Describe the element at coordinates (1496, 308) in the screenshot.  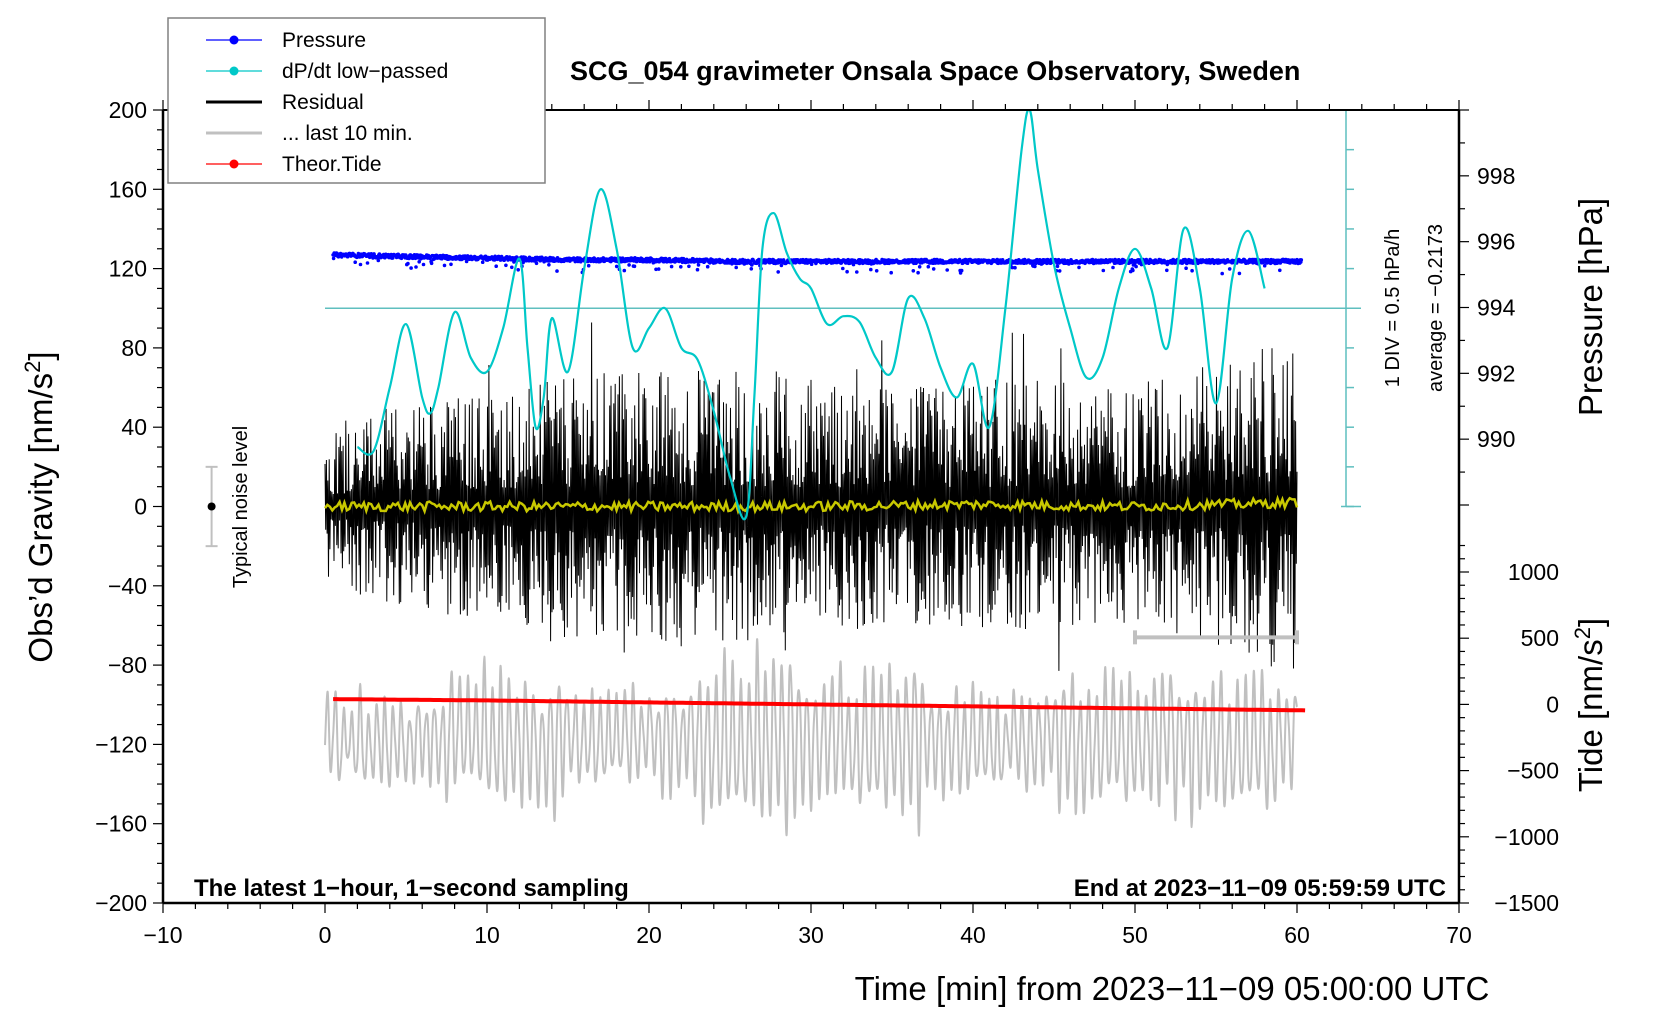
I see `pressure-tick-label: 994` at that location.